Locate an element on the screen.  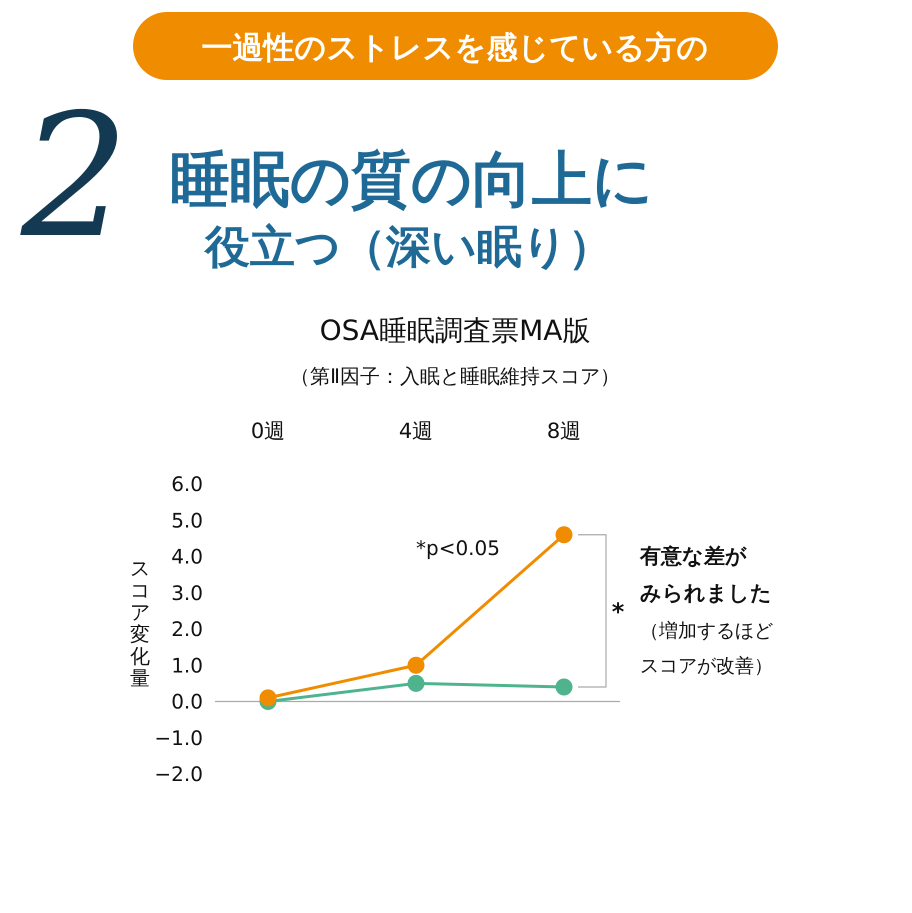
text: 有意な差が is located at coordinates (693, 556).